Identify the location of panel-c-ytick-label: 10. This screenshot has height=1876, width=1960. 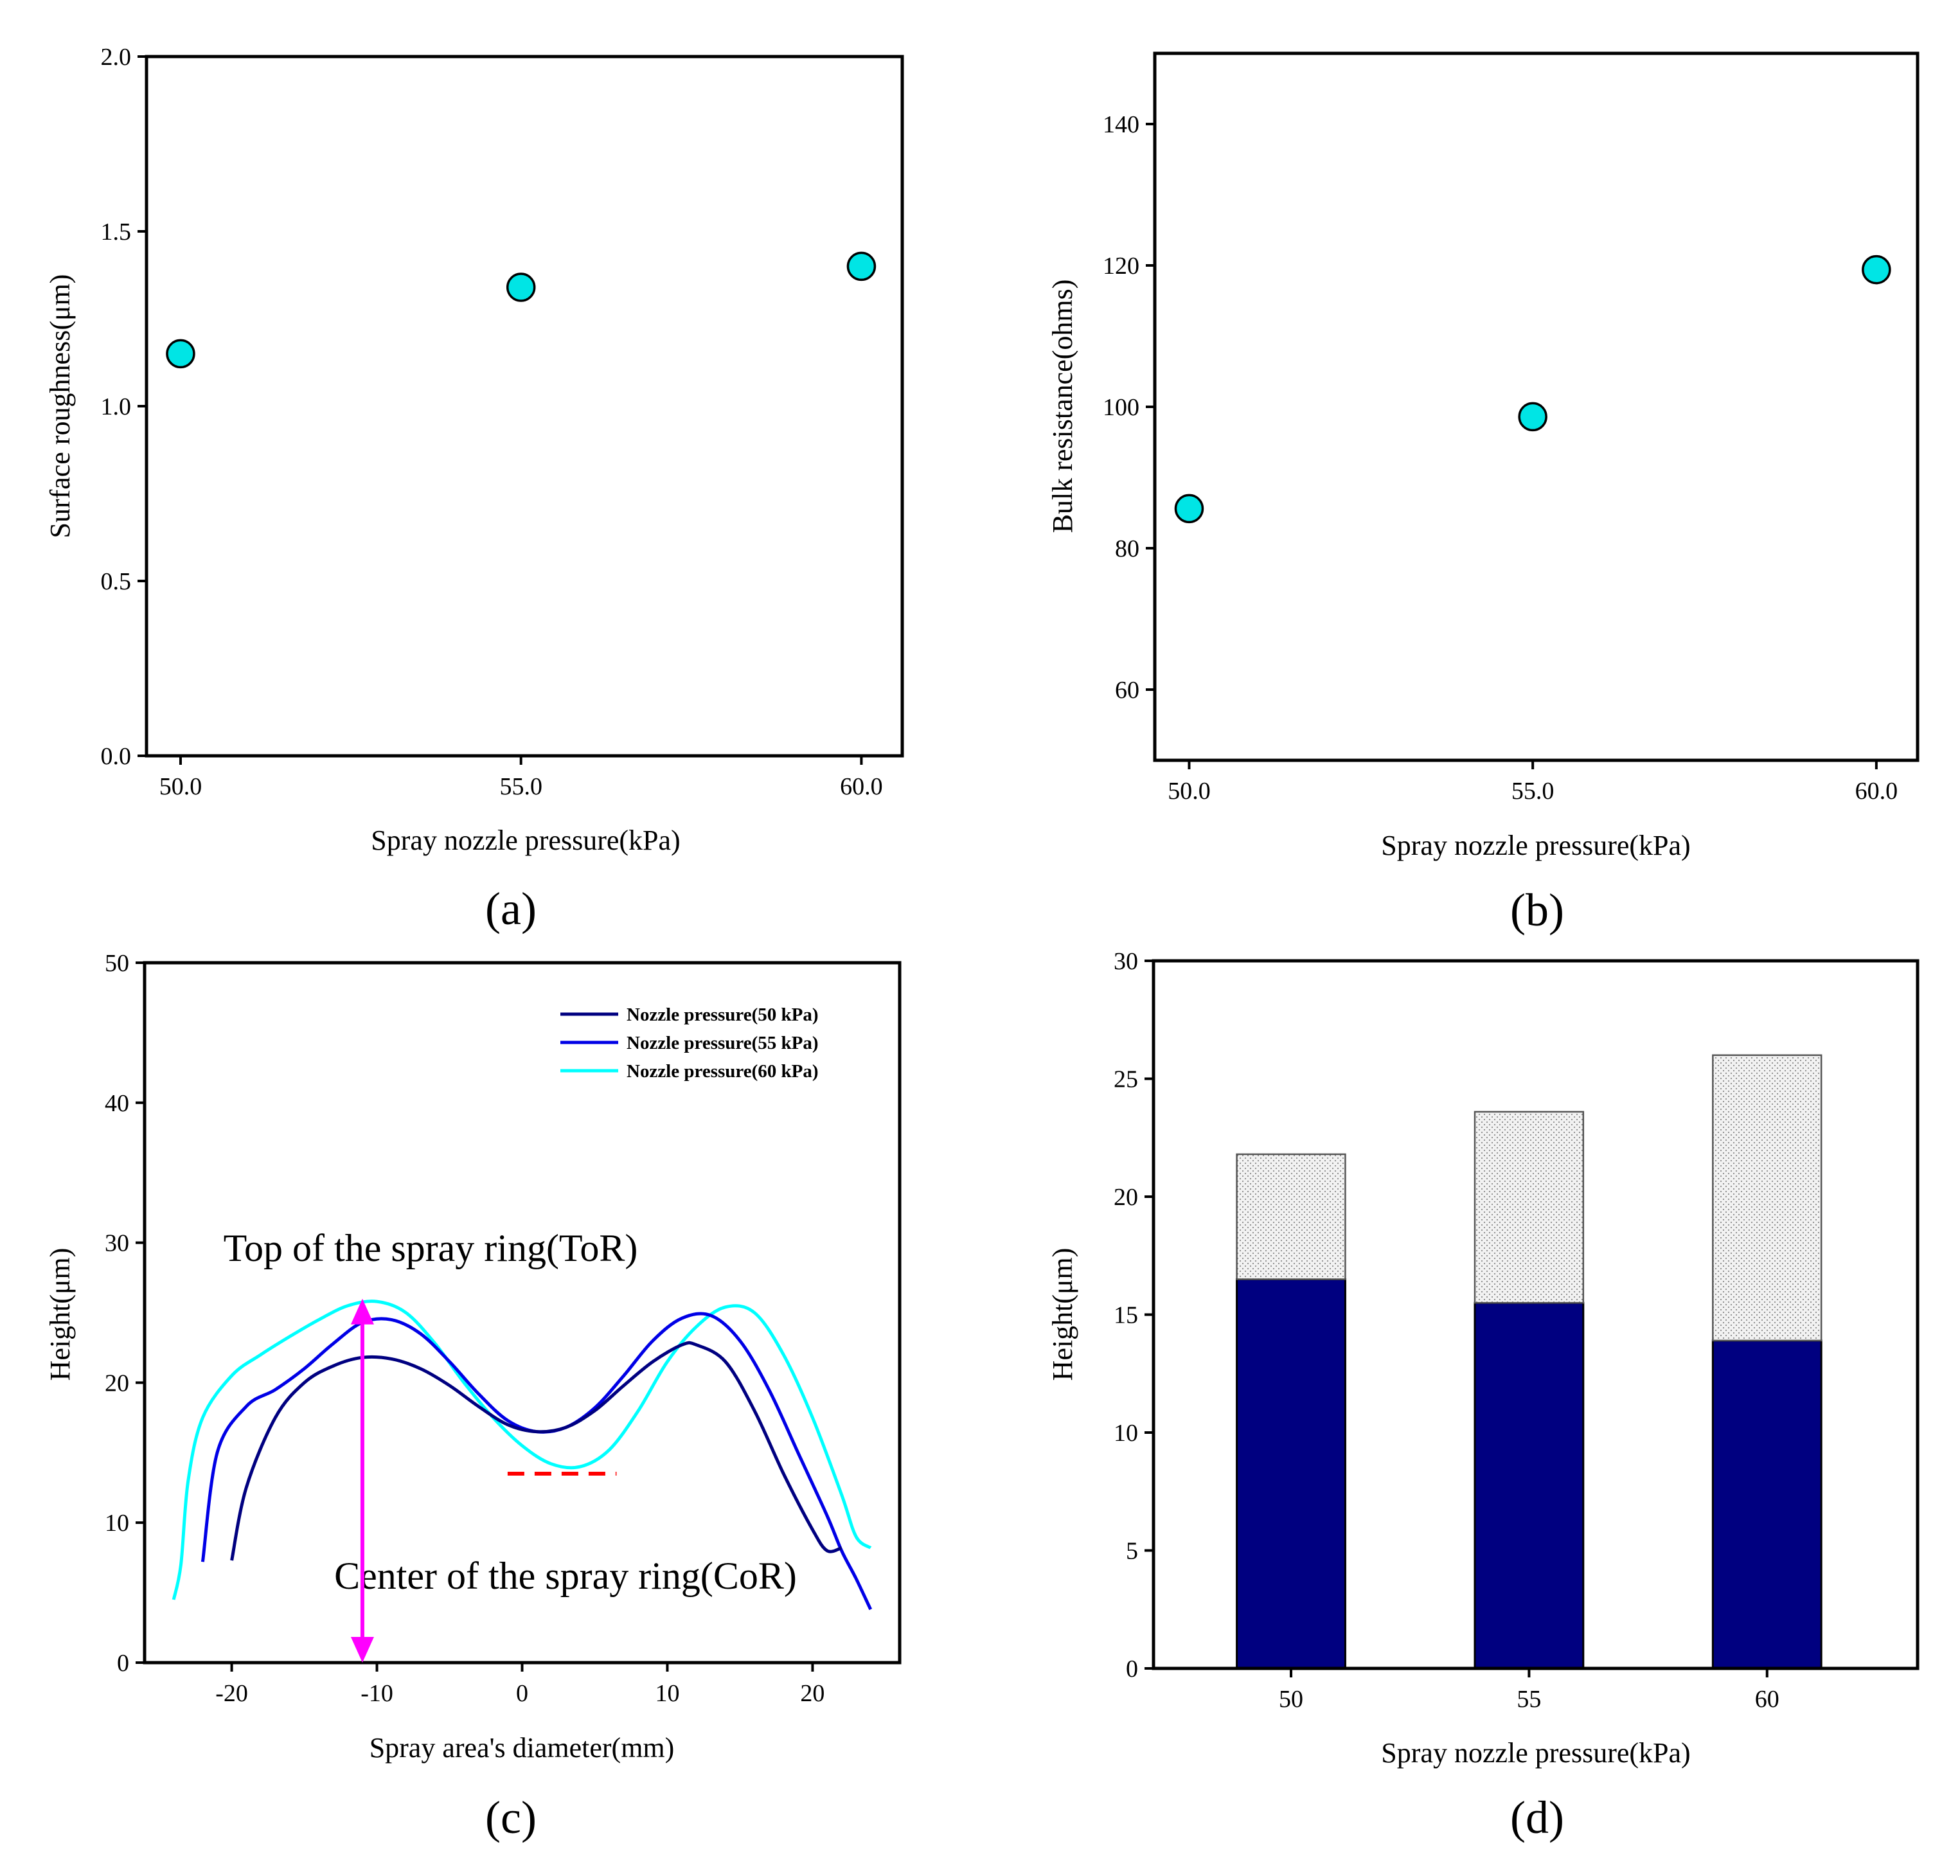
(117, 1523).